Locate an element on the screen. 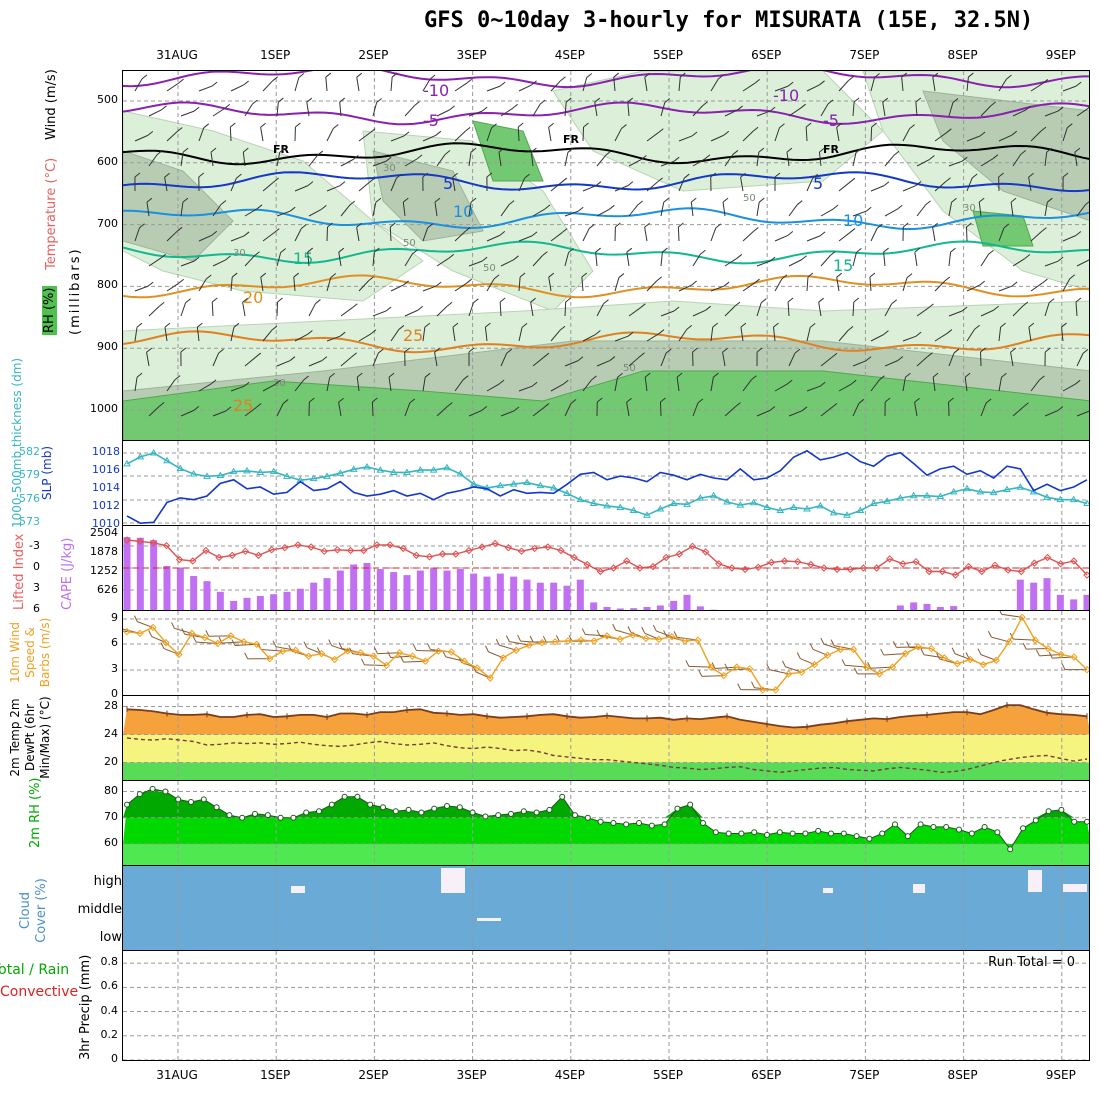 This screenshot has width=1100, height=1100. thickness-label: 1000-500mb thickness (dm) is located at coordinates (17, 442).